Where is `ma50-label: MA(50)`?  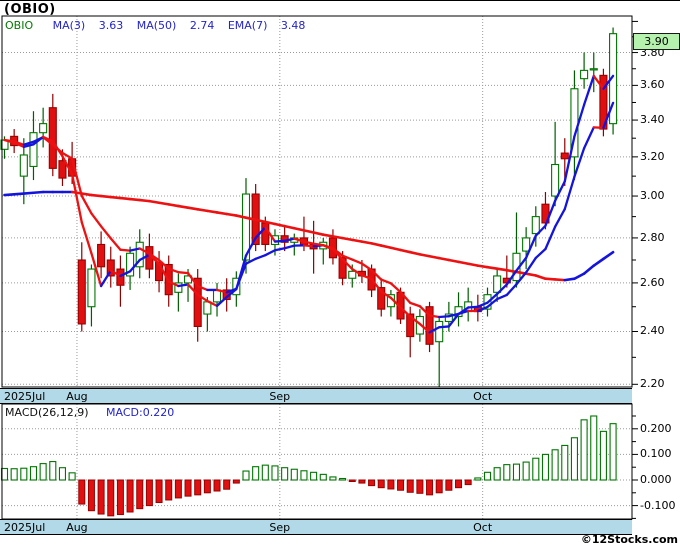
ma50-label: MA(50) is located at coordinates (156, 25).